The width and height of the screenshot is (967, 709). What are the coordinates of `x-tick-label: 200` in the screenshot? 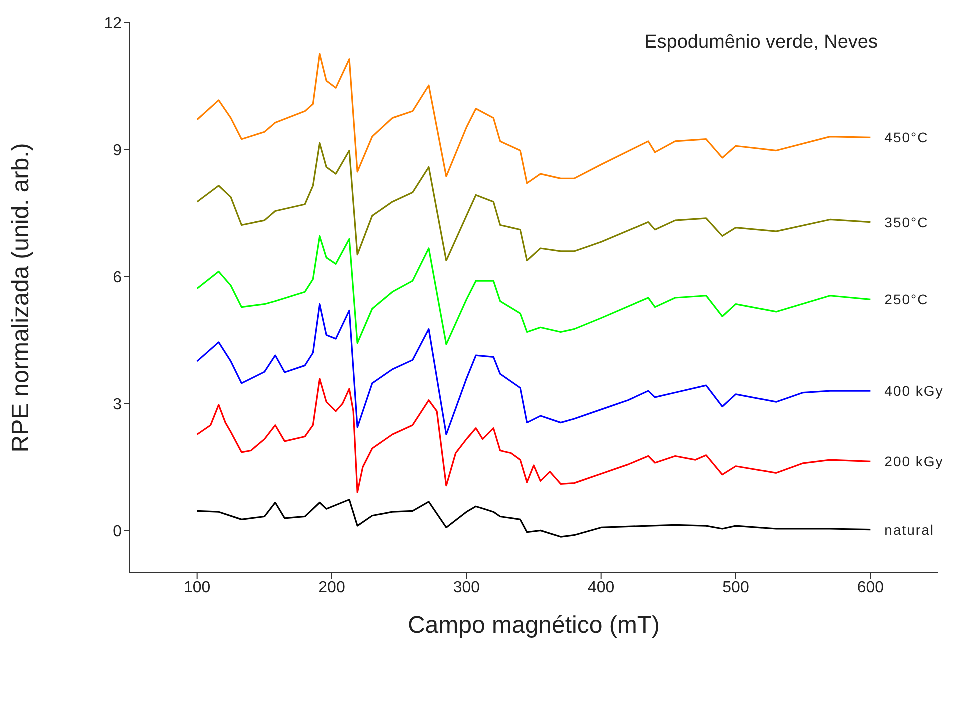 It's located at (332, 587).